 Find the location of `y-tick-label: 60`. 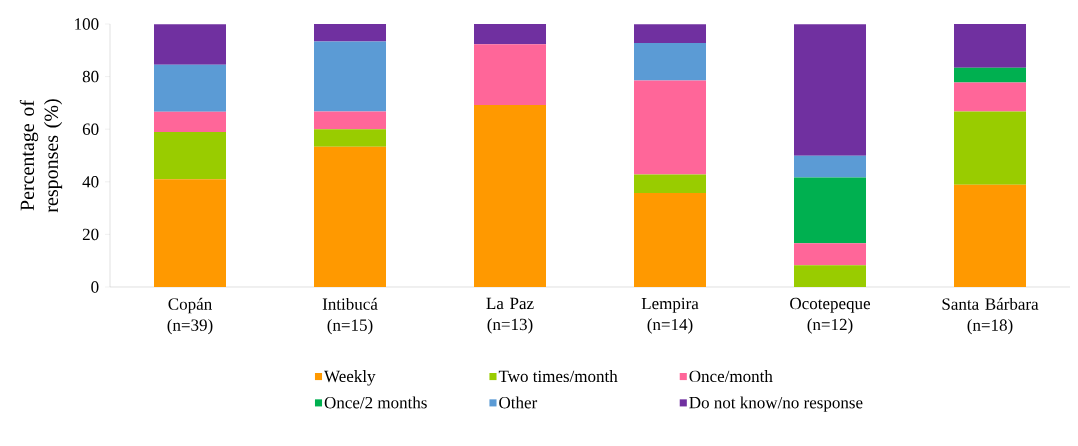

y-tick-label: 60 is located at coordinates (90, 129).